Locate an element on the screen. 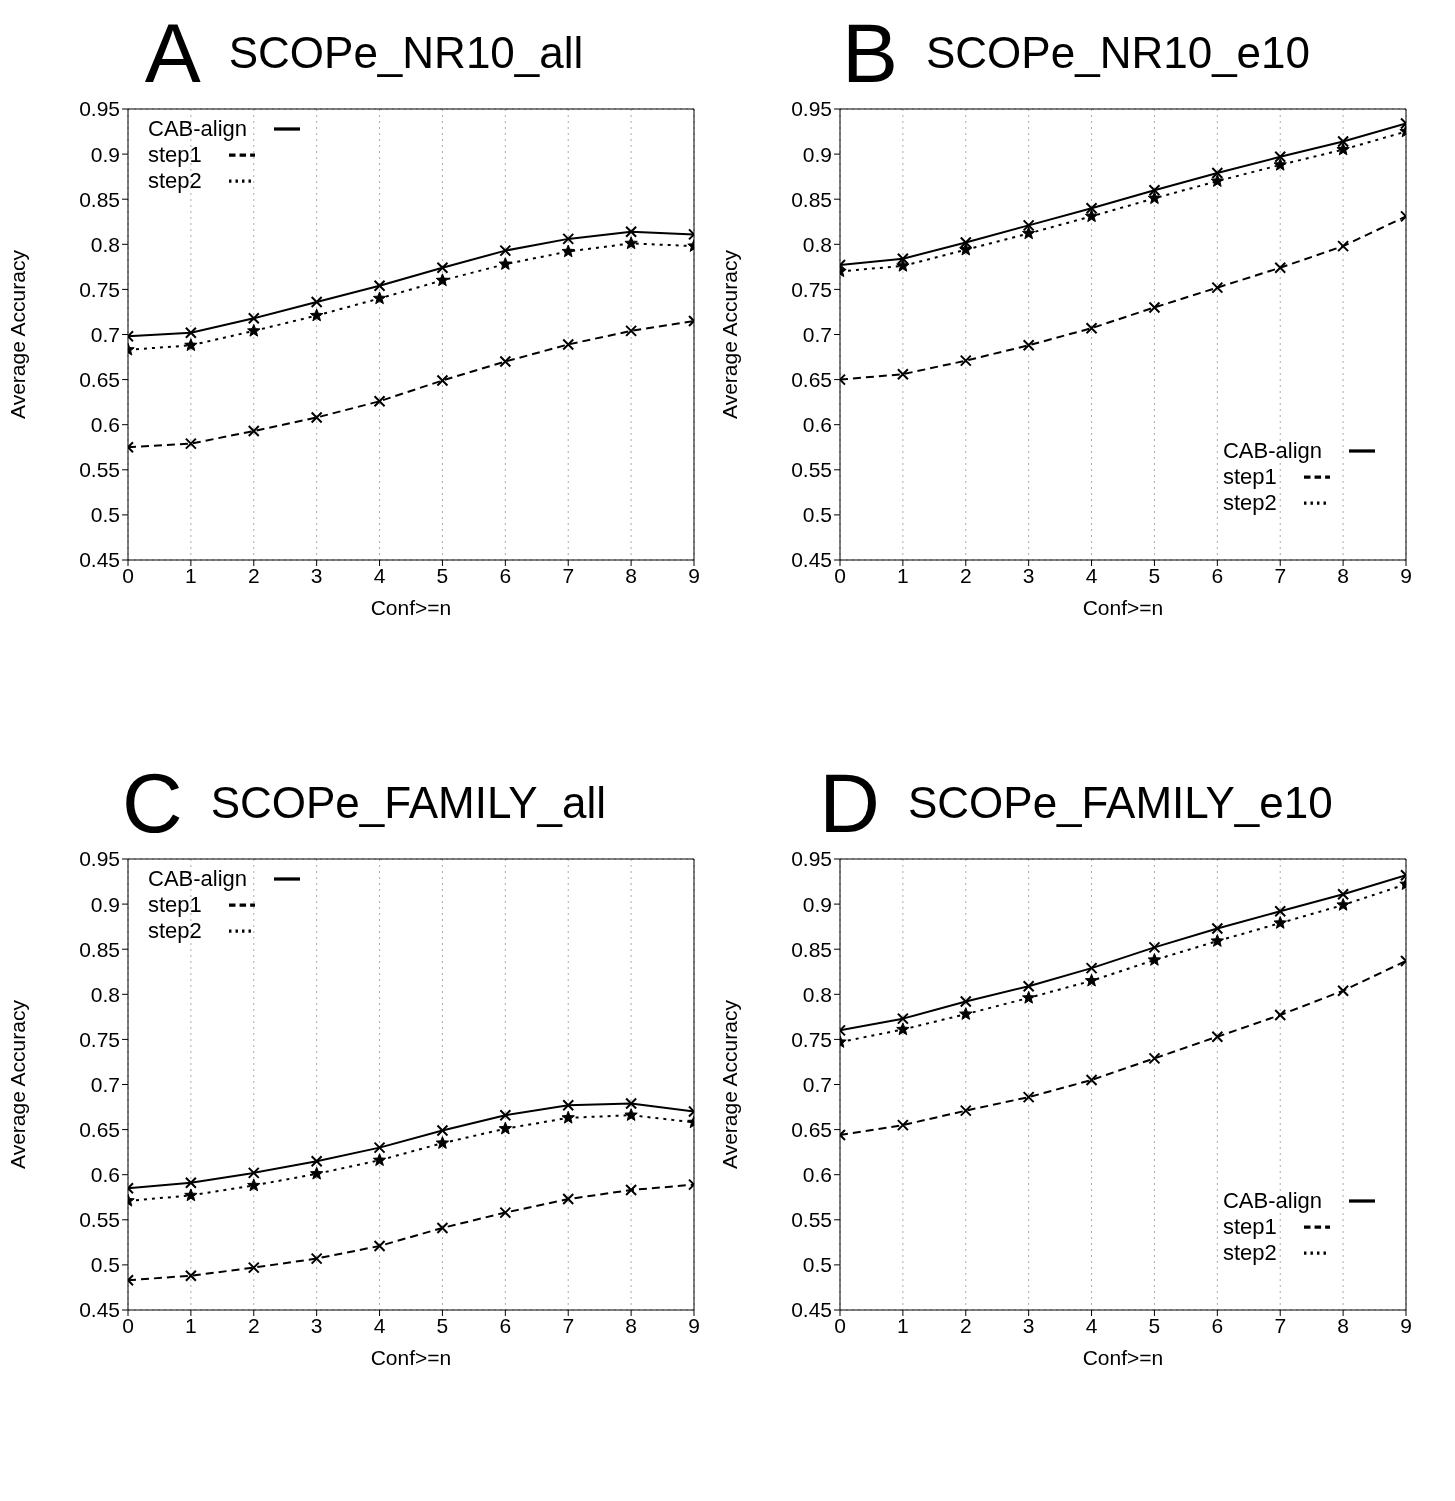 The image size is (1455, 1501). text: C is located at coordinates (152, 803).